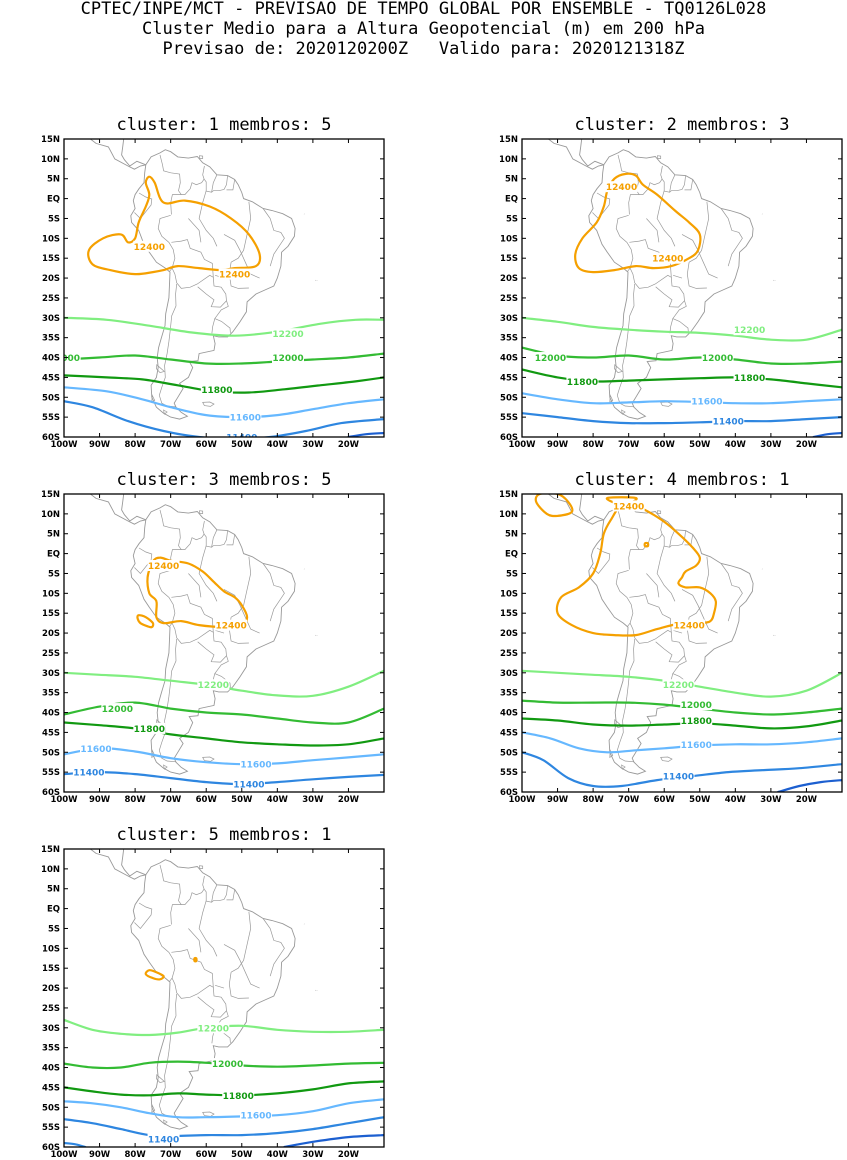 The width and height of the screenshot is (847, 1160). What do you see at coordinates (136, 1155) in the screenshot?
I see `lon-label: 80W` at bounding box center [136, 1155].